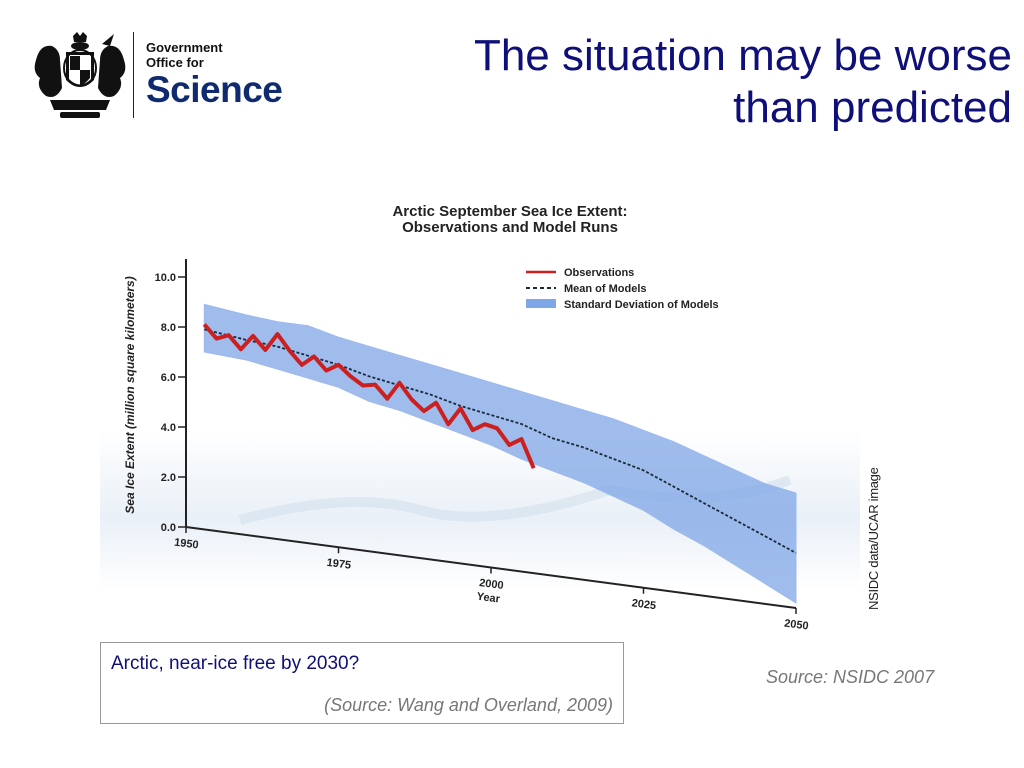  Describe the element at coordinates (235, 663) in the screenshot. I see `note-main-text: Arctic, near-ice free by 2030?` at that location.